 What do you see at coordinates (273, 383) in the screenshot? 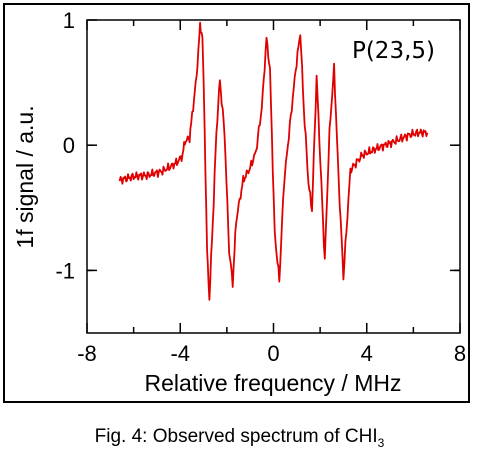
I see `x-axis-title: Relative frequency / MHz` at bounding box center [273, 383].